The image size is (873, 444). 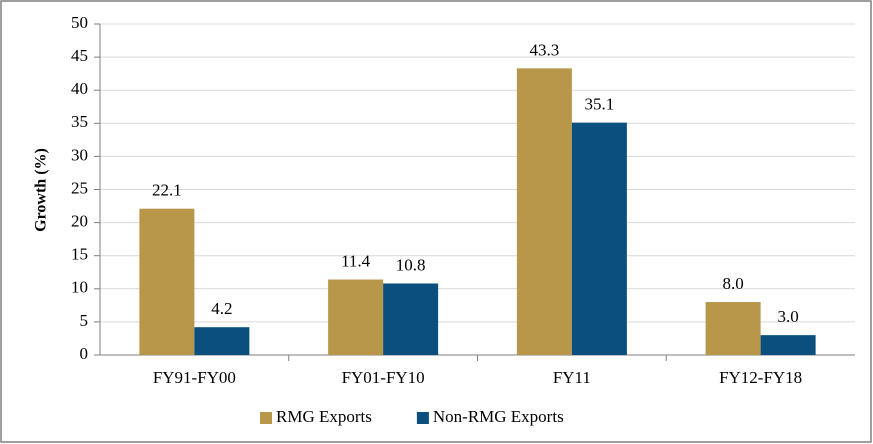 I want to click on y-tick-label: 20, so click(x=79, y=221).